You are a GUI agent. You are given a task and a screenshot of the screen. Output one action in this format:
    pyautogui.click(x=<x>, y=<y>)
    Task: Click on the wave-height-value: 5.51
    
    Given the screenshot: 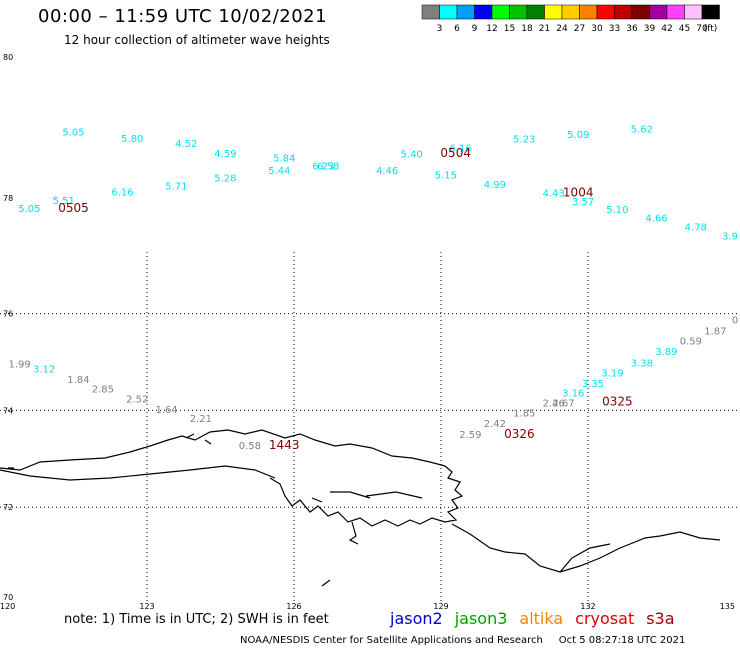 What is the action you would take?
    pyautogui.click(x=64, y=201)
    